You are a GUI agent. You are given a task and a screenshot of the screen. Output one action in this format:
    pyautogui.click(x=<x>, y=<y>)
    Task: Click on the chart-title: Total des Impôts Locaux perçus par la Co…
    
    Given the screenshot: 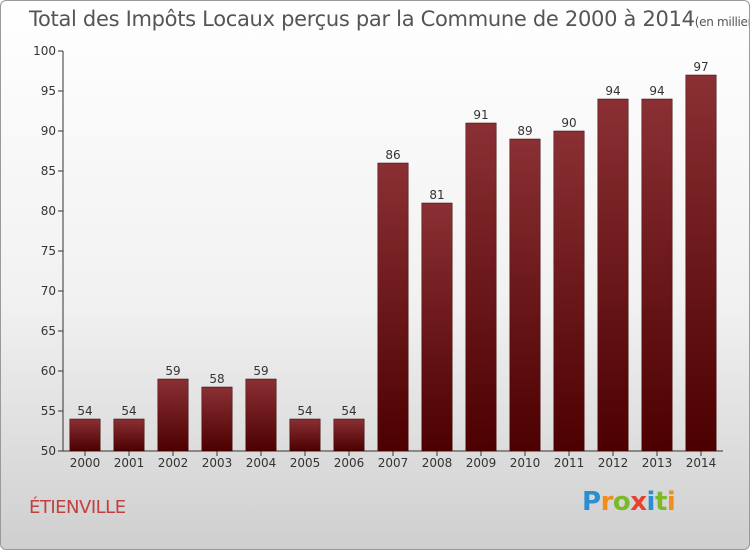 What is the action you would take?
    pyautogui.click(x=389, y=19)
    